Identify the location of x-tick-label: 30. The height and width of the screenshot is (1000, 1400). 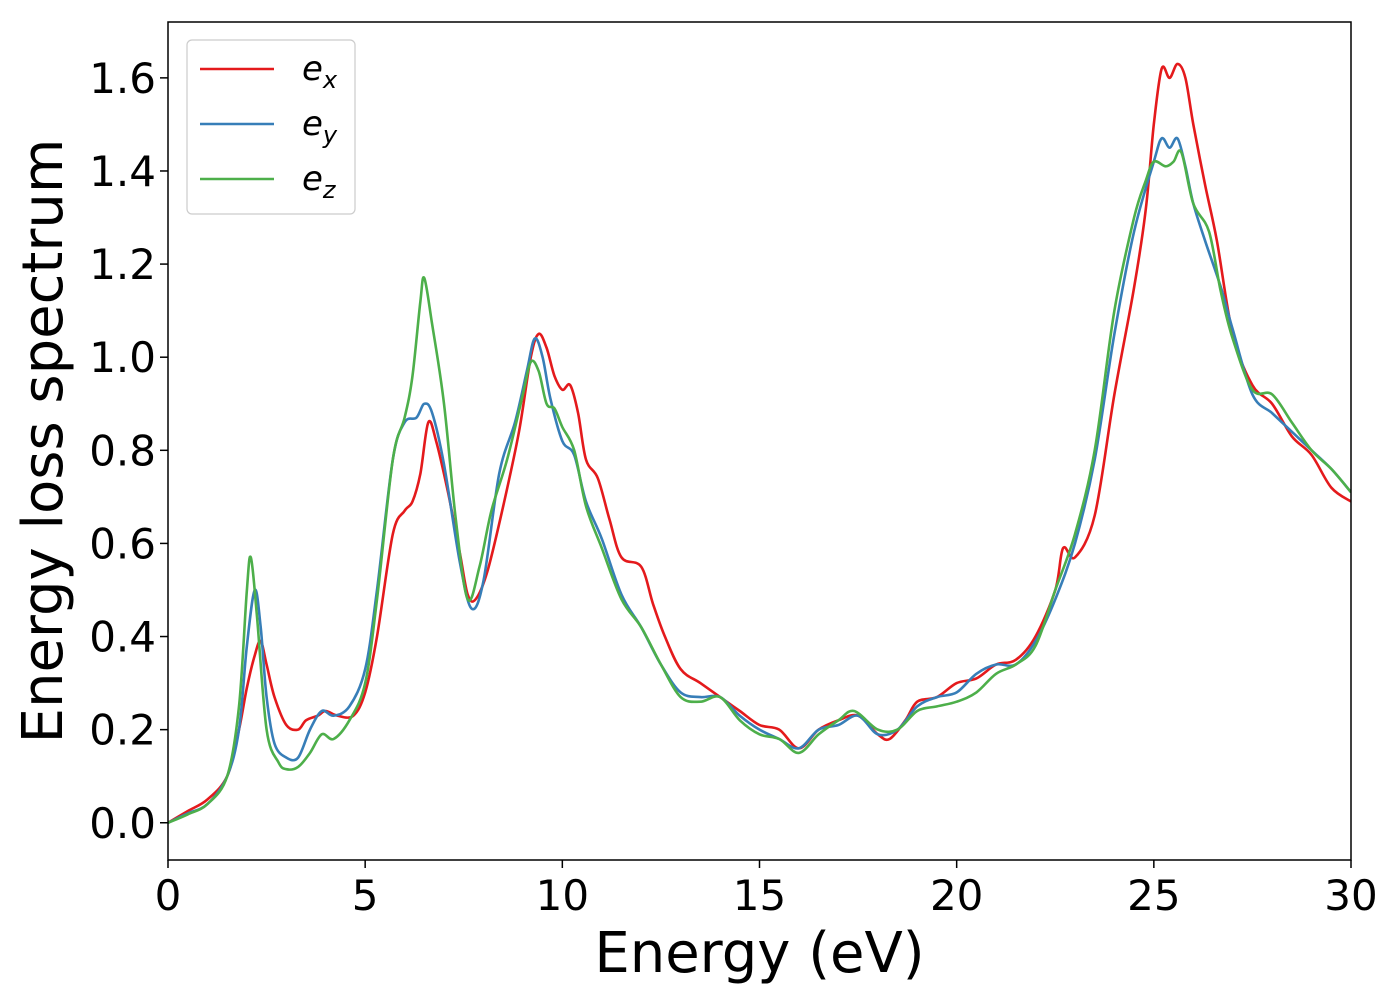
(1350, 895).